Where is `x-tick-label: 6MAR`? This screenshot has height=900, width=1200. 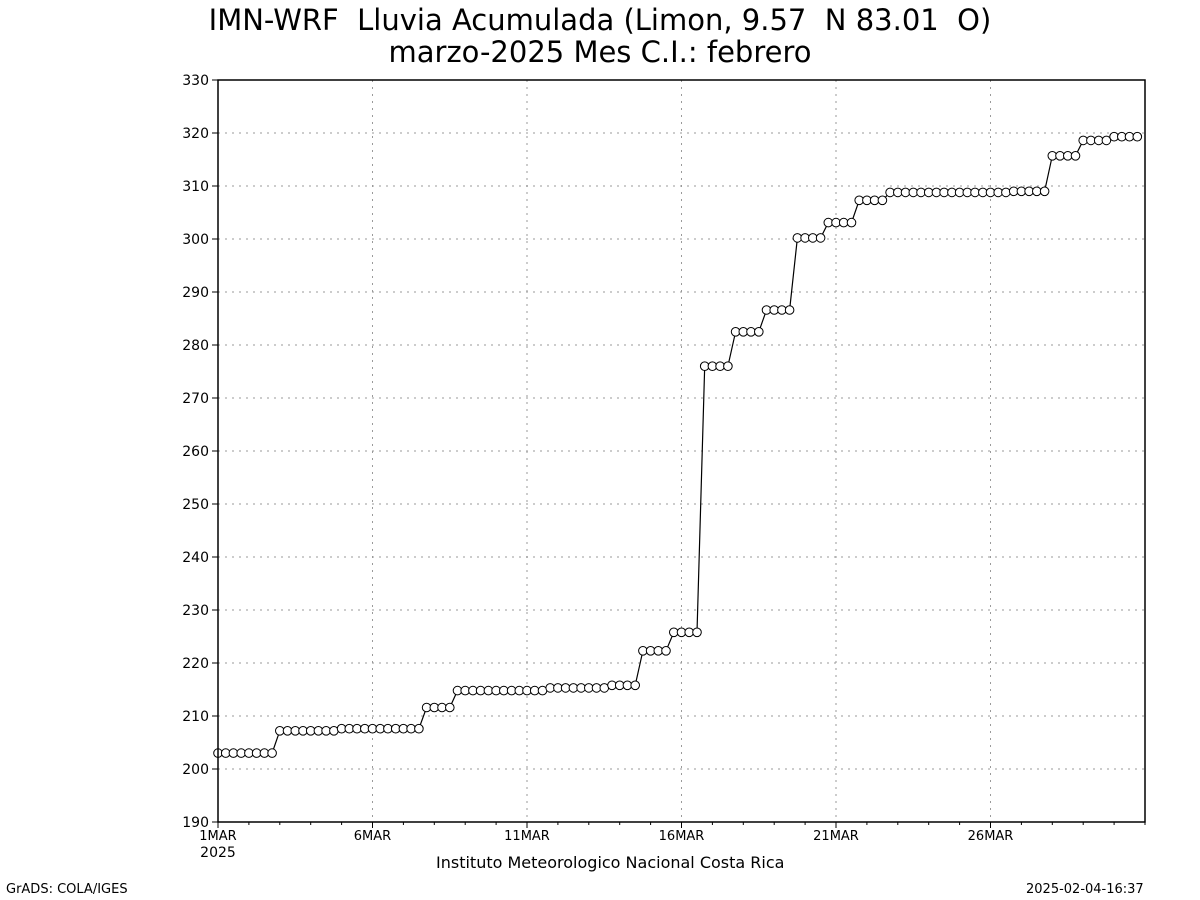
x-tick-label: 6MAR is located at coordinates (372, 836).